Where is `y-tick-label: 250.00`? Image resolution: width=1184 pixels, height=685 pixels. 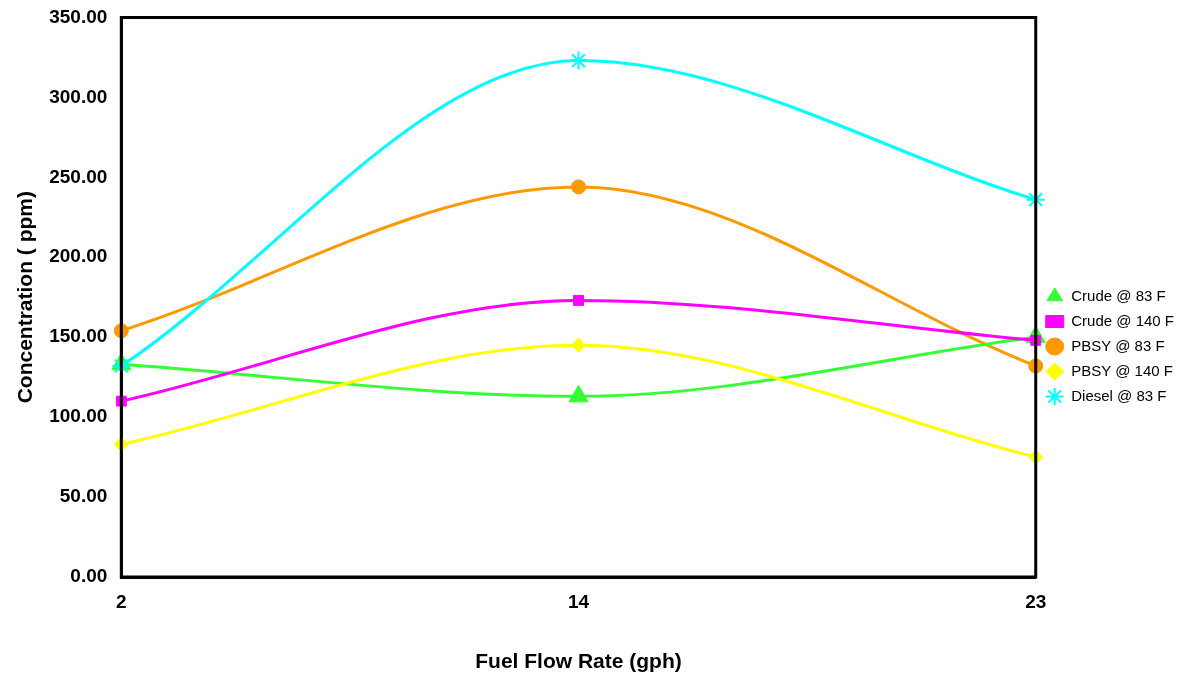 y-tick-label: 250.00 is located at coordinates (78, 176).